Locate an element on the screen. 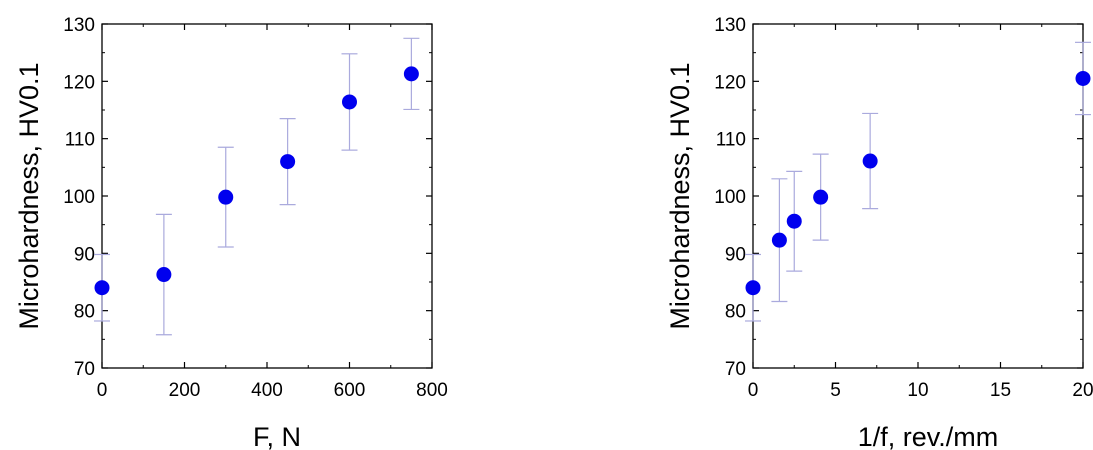  chart-1-x-tick-label: 600 is located at coordinates (350, 390).